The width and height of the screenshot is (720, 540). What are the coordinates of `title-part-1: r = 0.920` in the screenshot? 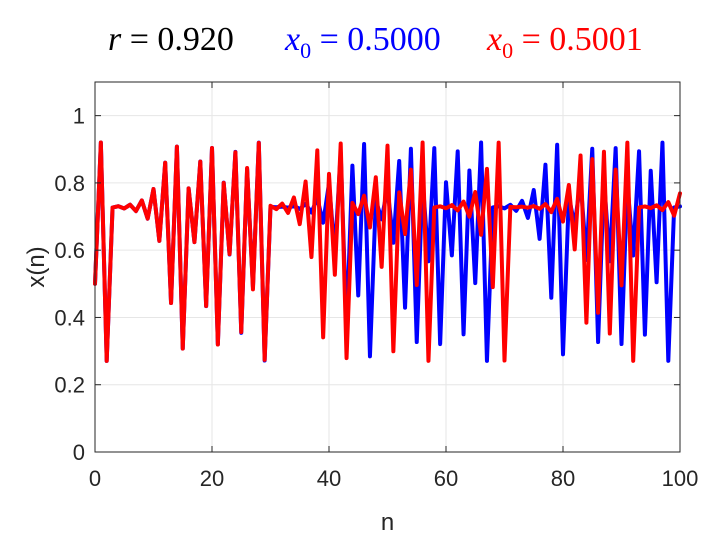 It's located at (171, 39).